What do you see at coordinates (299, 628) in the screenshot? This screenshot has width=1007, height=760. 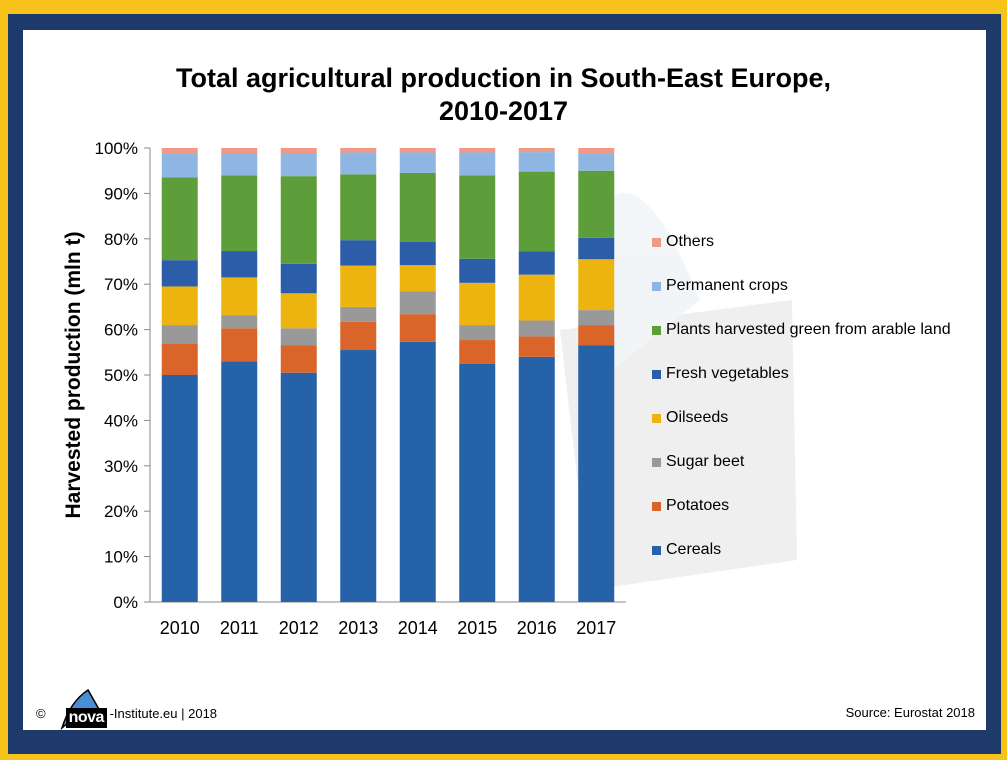 I see `x-tick-label: 2012` at bounding box center [299, 628].